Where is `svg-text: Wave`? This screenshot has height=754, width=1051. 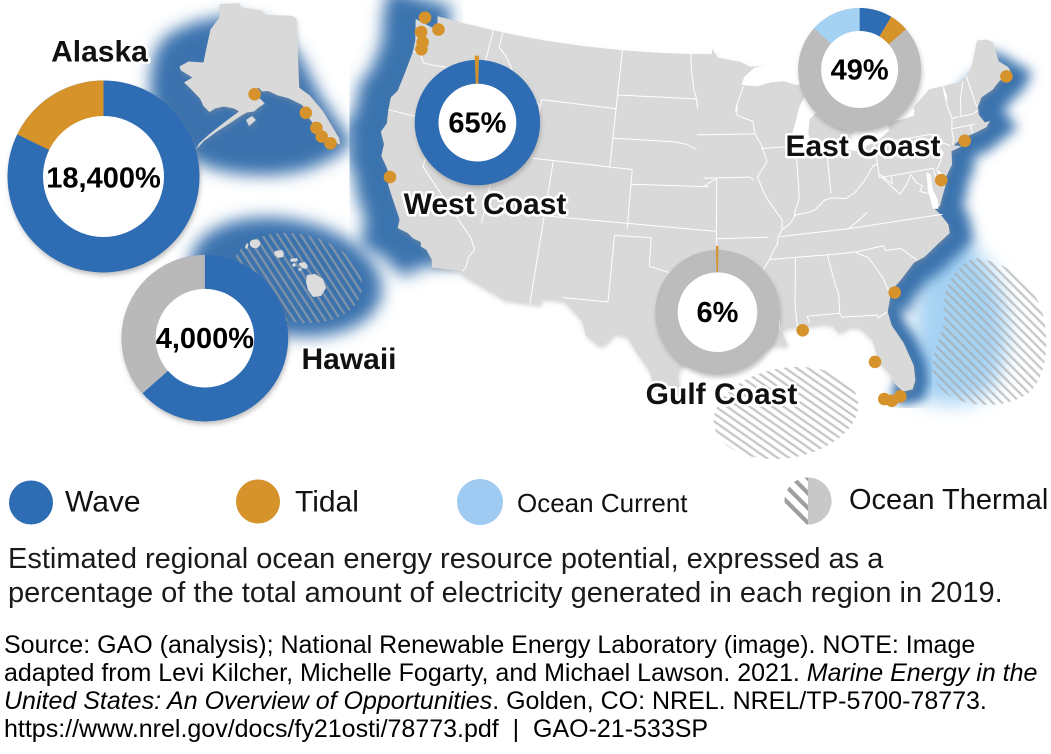 svg-text: Wave is located at coordinates (103, 502).